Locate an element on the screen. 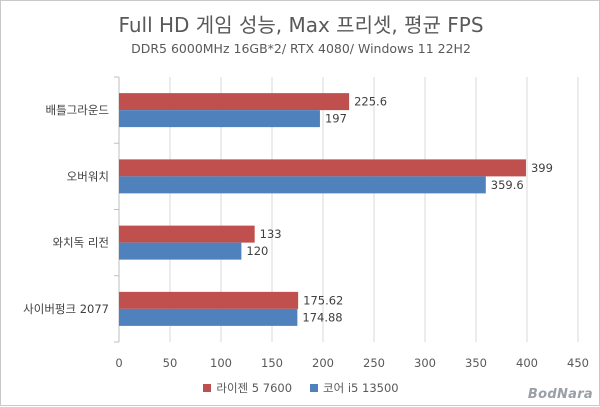  category-label: 오버워치 is located at coordinates (88, 176).